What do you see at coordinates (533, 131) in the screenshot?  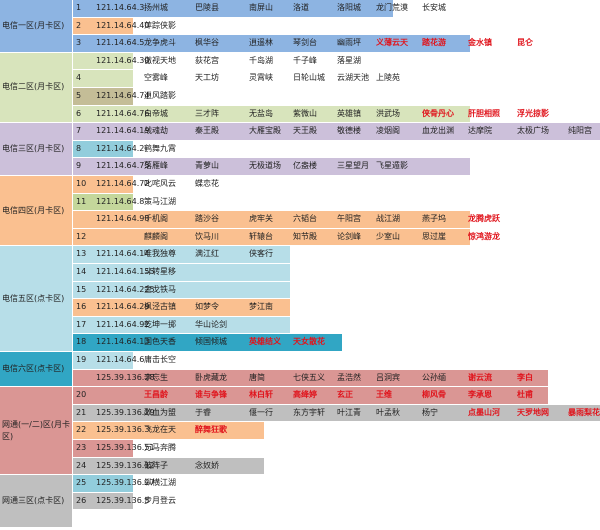 I see `server-name: 太极广场` at bounding box center [533, 131].